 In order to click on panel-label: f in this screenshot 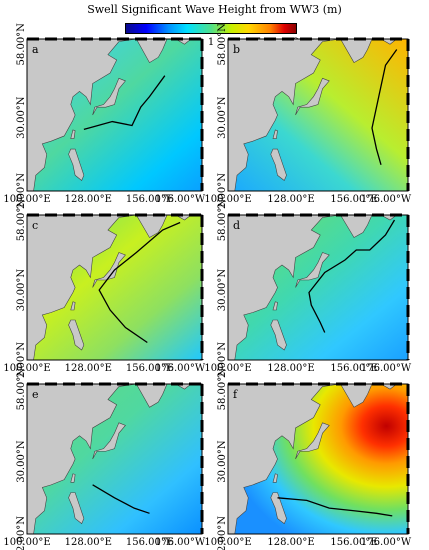, I will do `click(235, 394)`.